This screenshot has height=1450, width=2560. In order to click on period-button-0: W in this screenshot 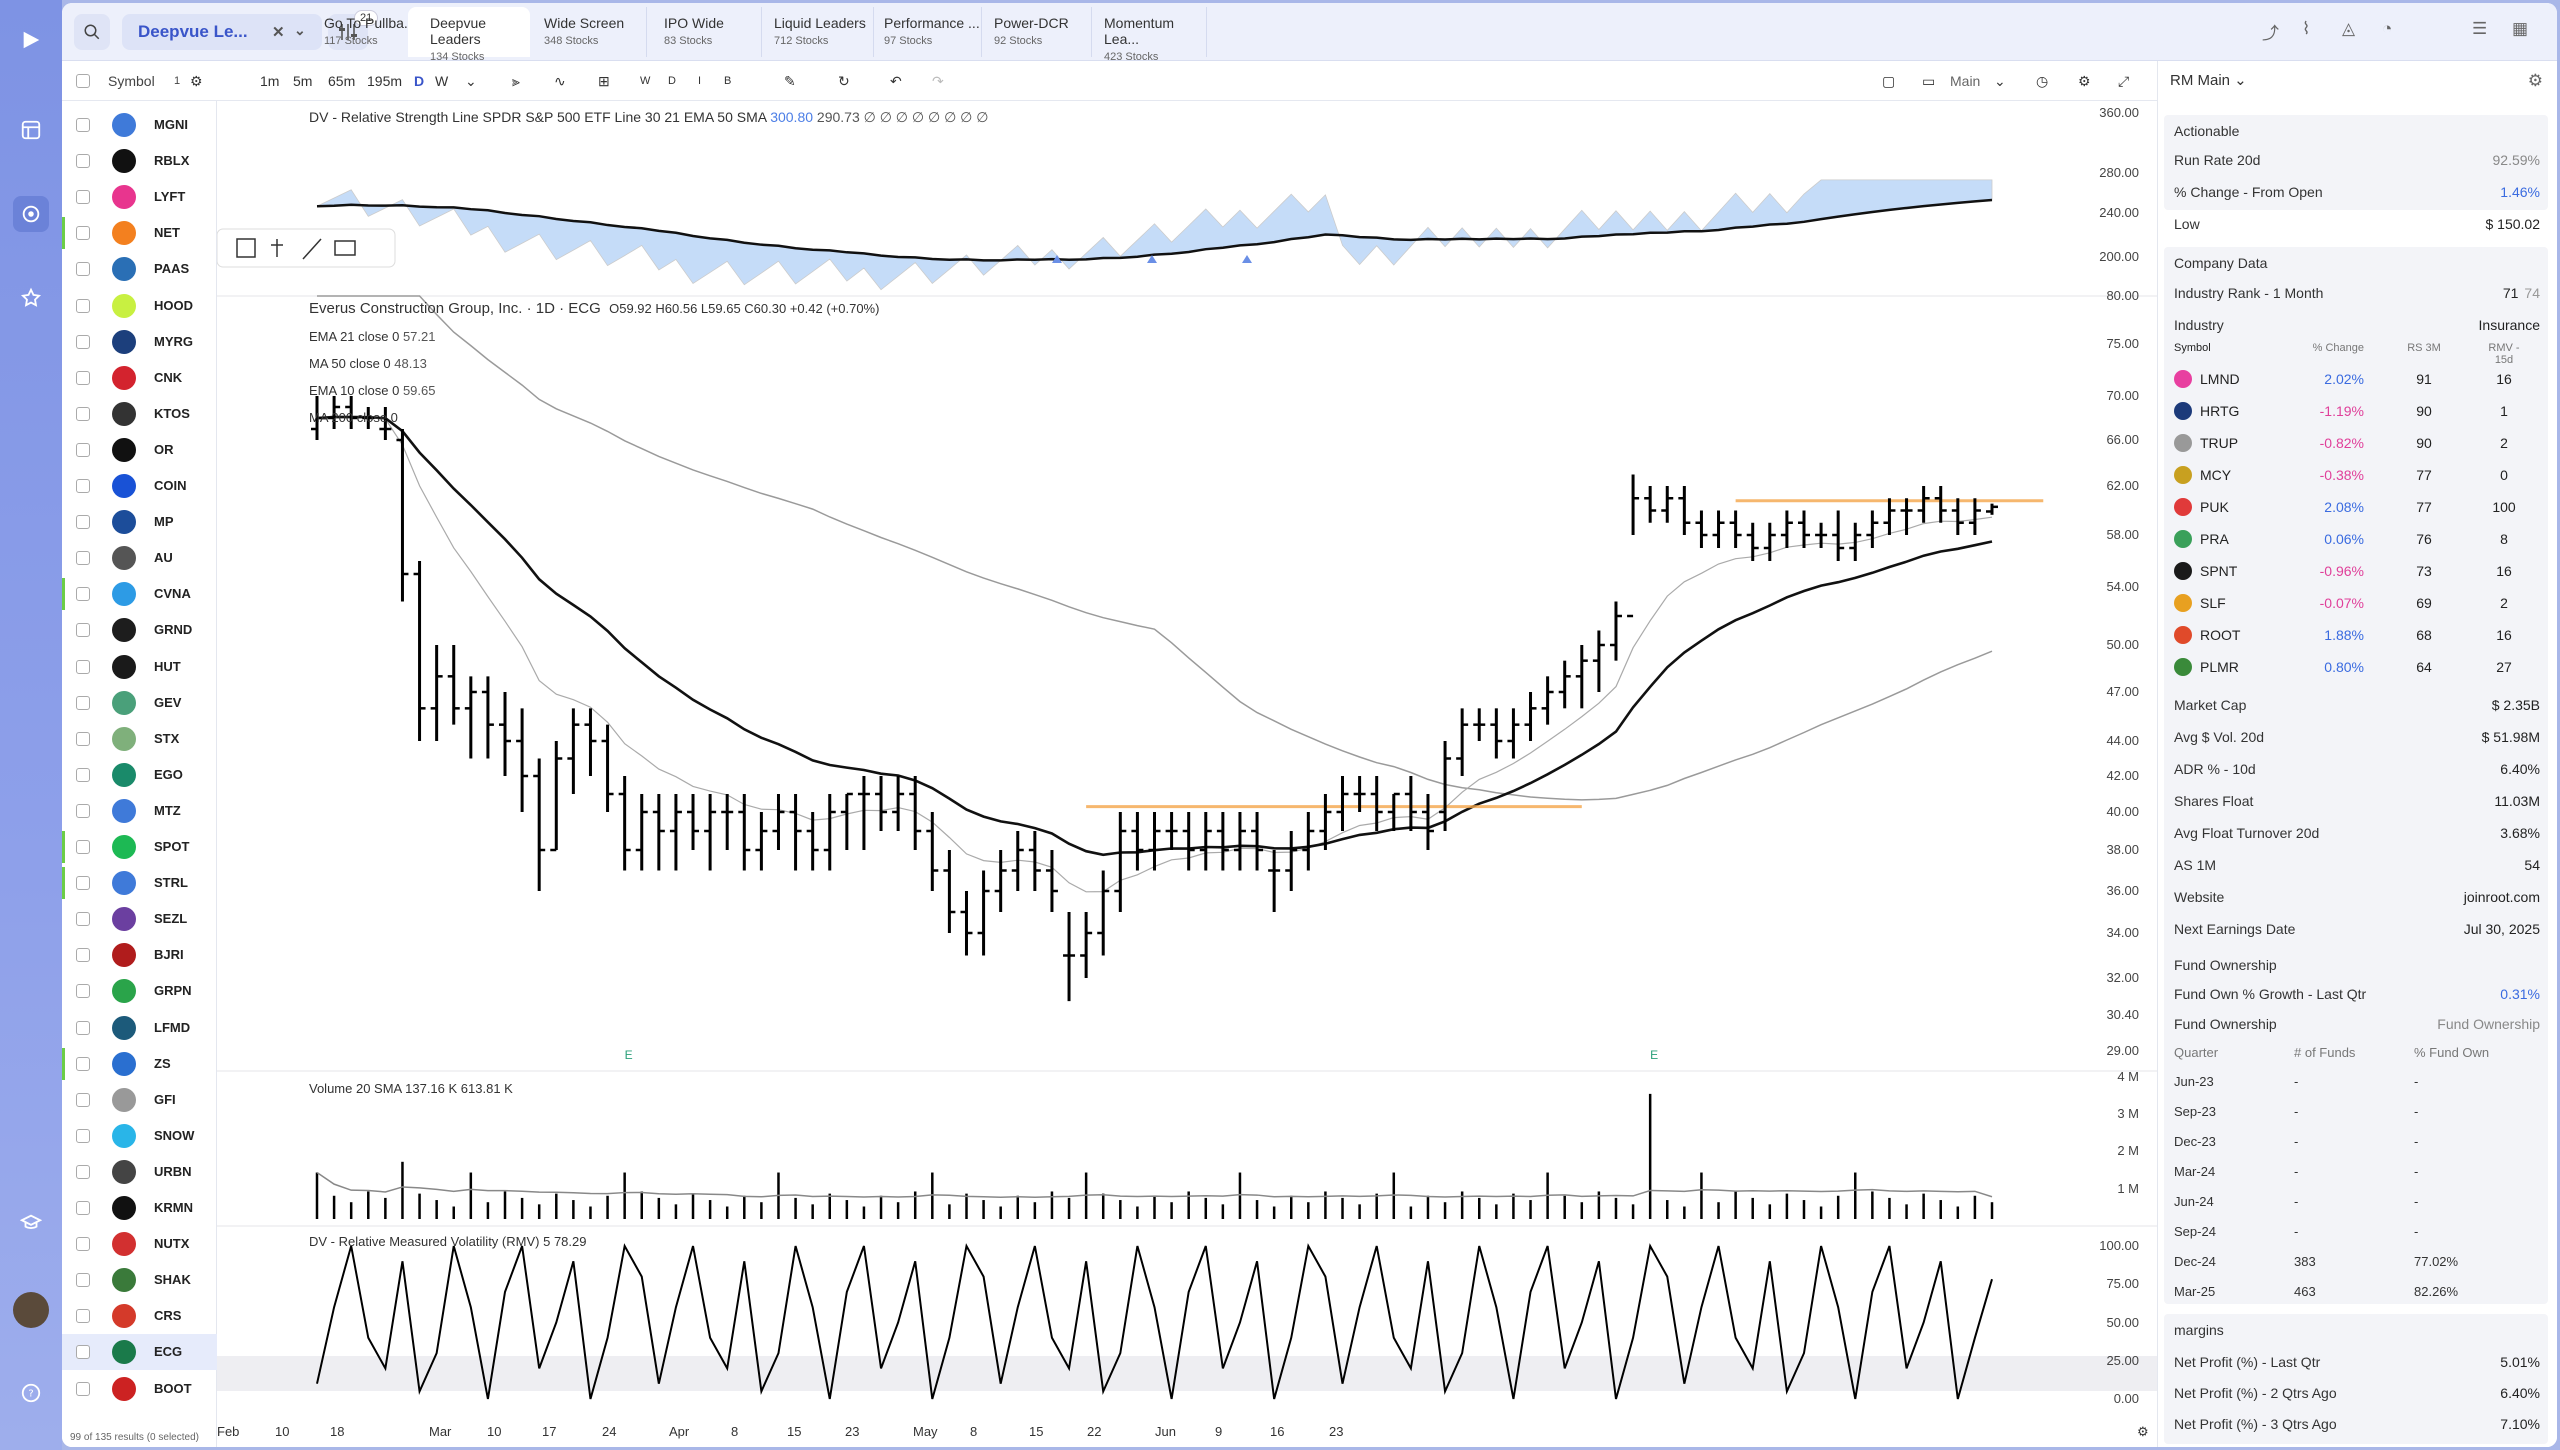, I will do `click(645, 81)`.